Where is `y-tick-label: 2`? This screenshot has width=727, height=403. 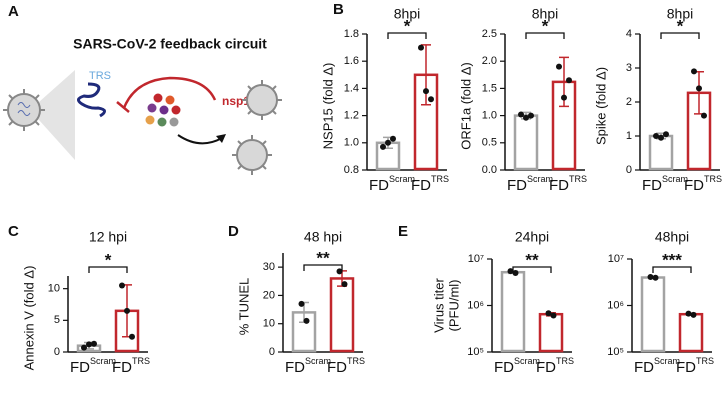 y-tick-label: 2 is located at coordinates (629, 102).